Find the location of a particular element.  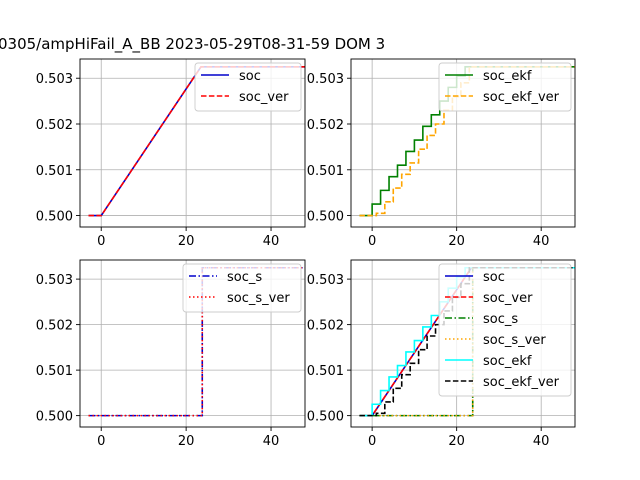

series-line-soc_ekf_ver is located at coordinates (467, 141).